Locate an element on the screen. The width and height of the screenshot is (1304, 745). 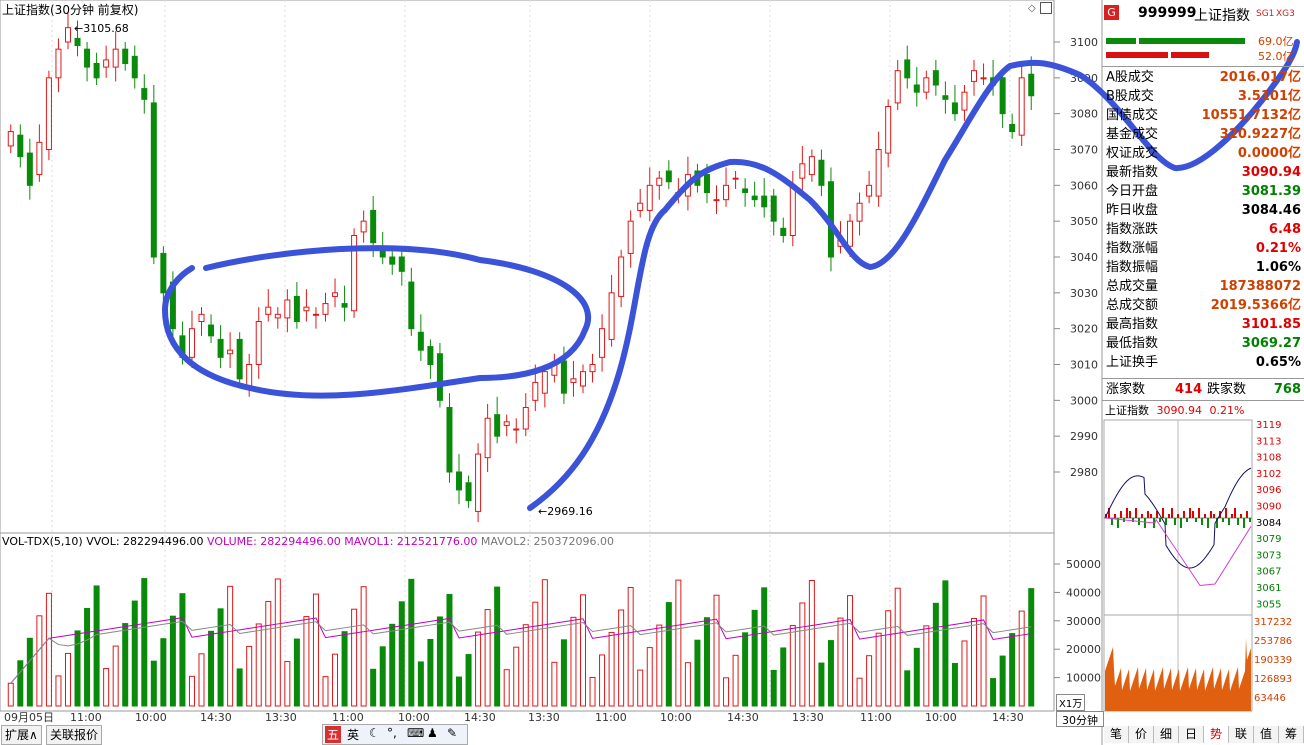
side-tab: 细 is located at coordinates (1166, 734).